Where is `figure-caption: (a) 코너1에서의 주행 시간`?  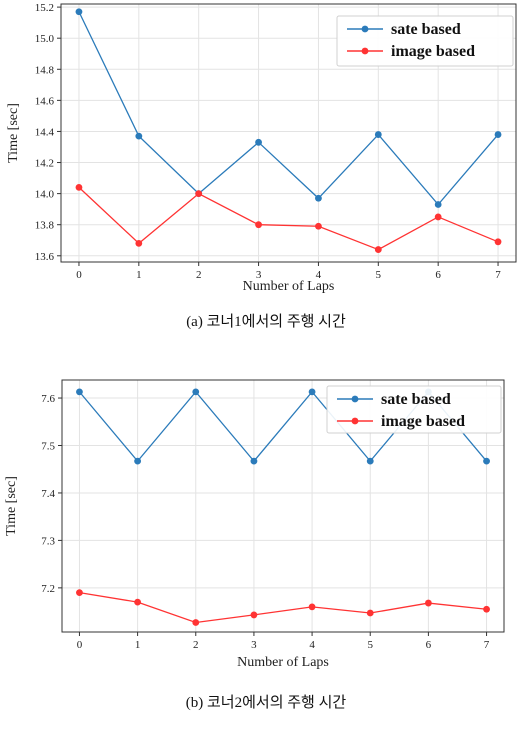 figure-caption: (a) 코너1에서의 주행 시간 is located at coordinates (266, 321).